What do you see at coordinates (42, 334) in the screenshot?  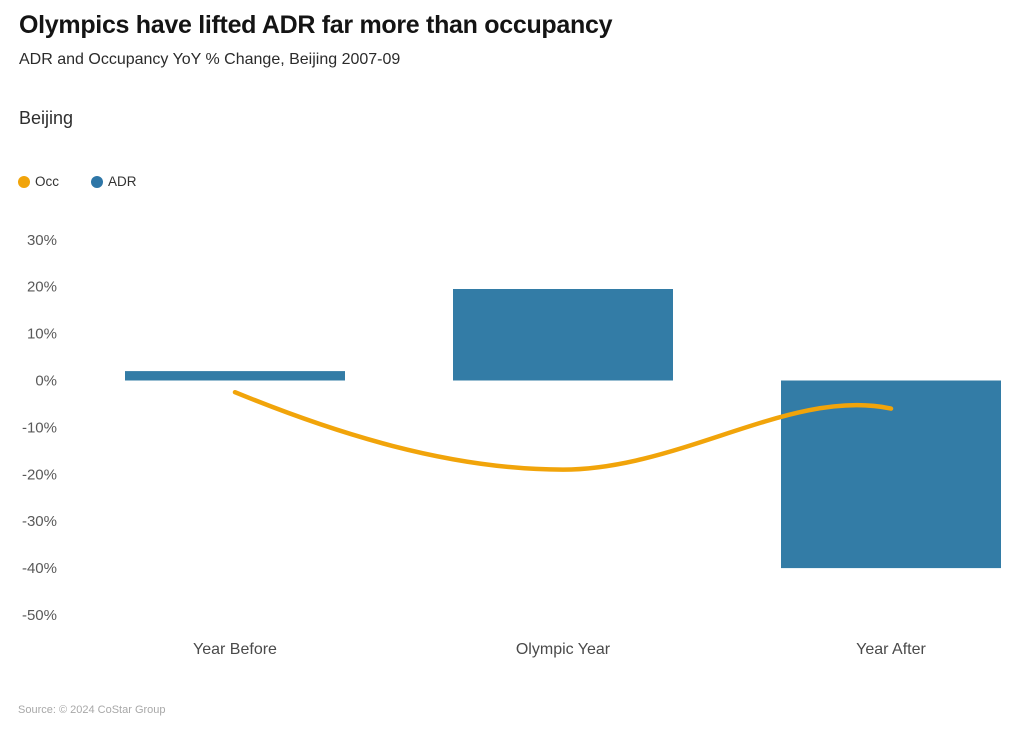 I see `y-tick-label: 10%` at bounding box center [42, 334].